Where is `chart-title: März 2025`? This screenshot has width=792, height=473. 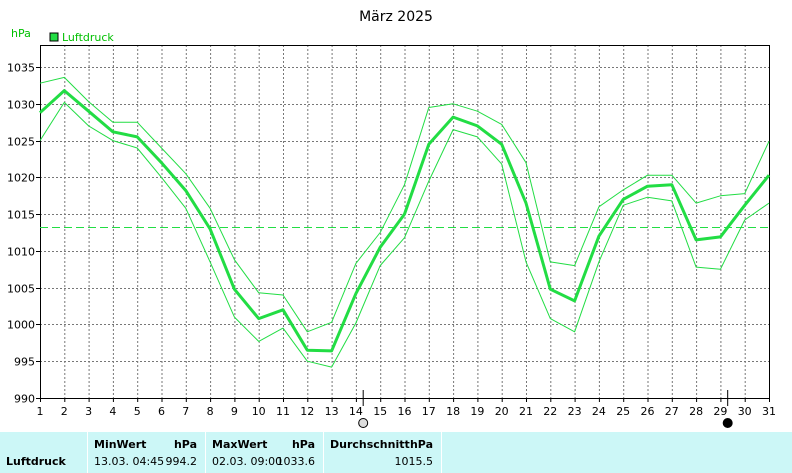 chart-title: März 2025 is located at coordinates (396, 17).